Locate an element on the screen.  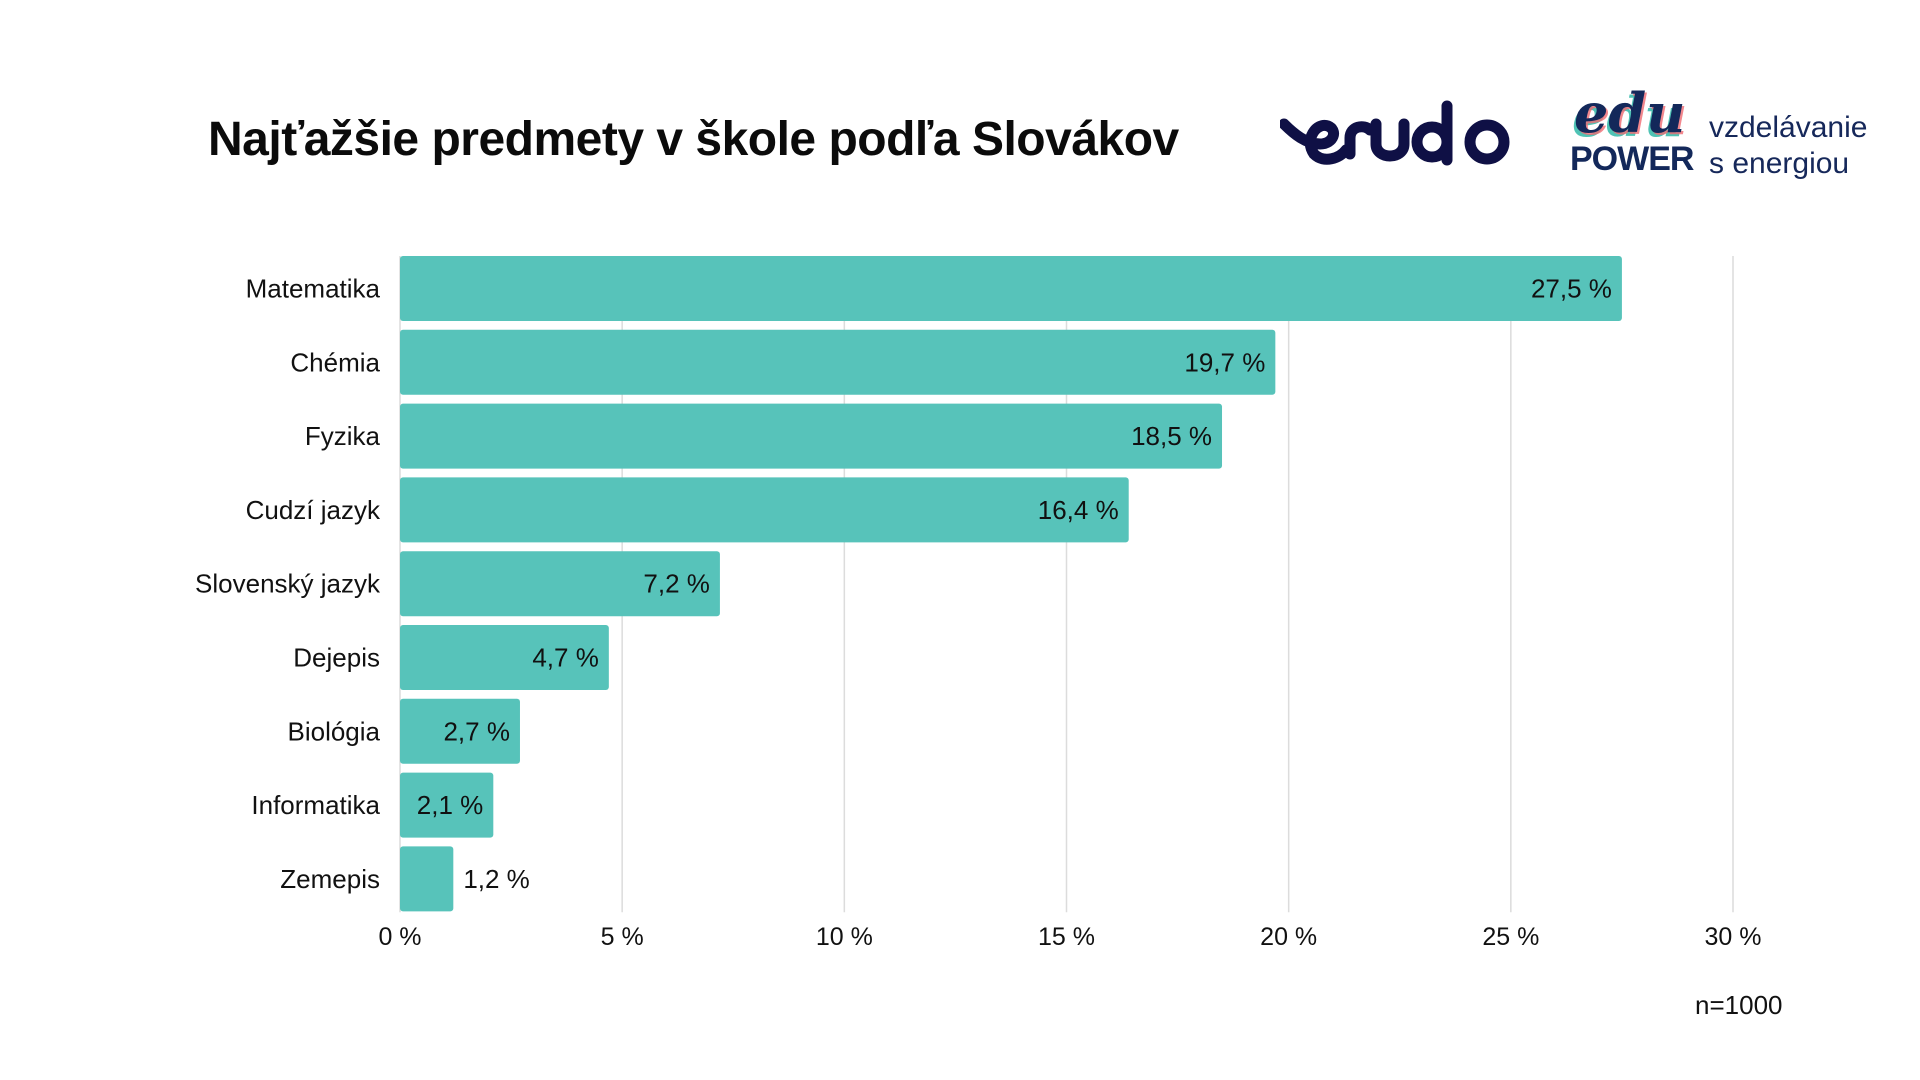
edupower-logo: edu edu edu POWER is located at coordinates (1632, 128).